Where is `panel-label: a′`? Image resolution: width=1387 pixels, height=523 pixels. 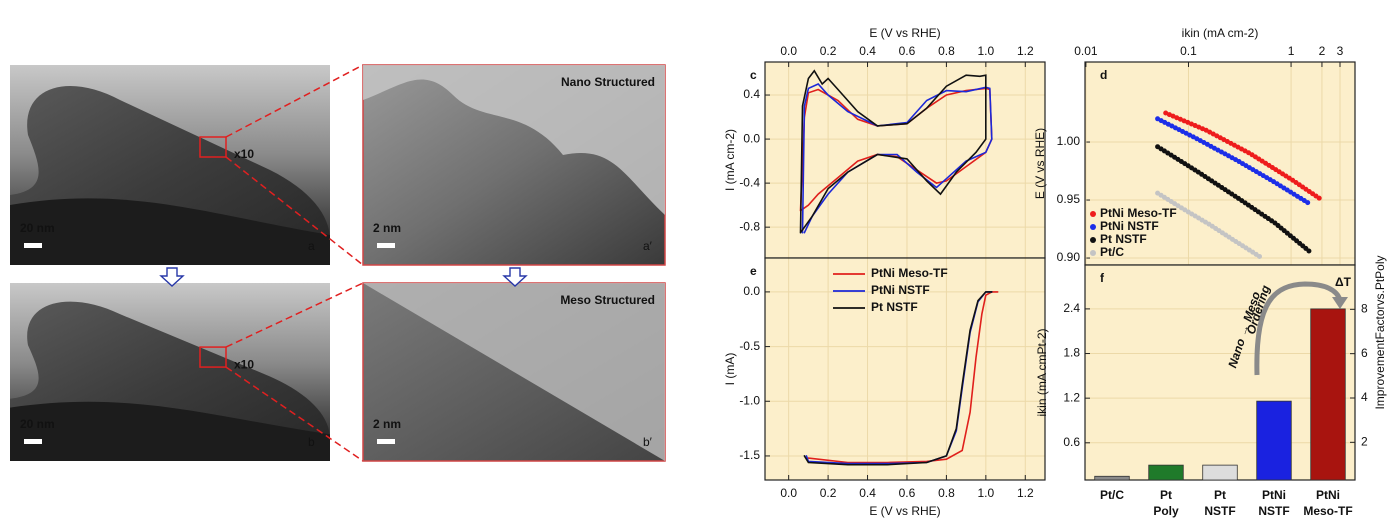
panel-label: a′ is located at coordinates (648, 246).